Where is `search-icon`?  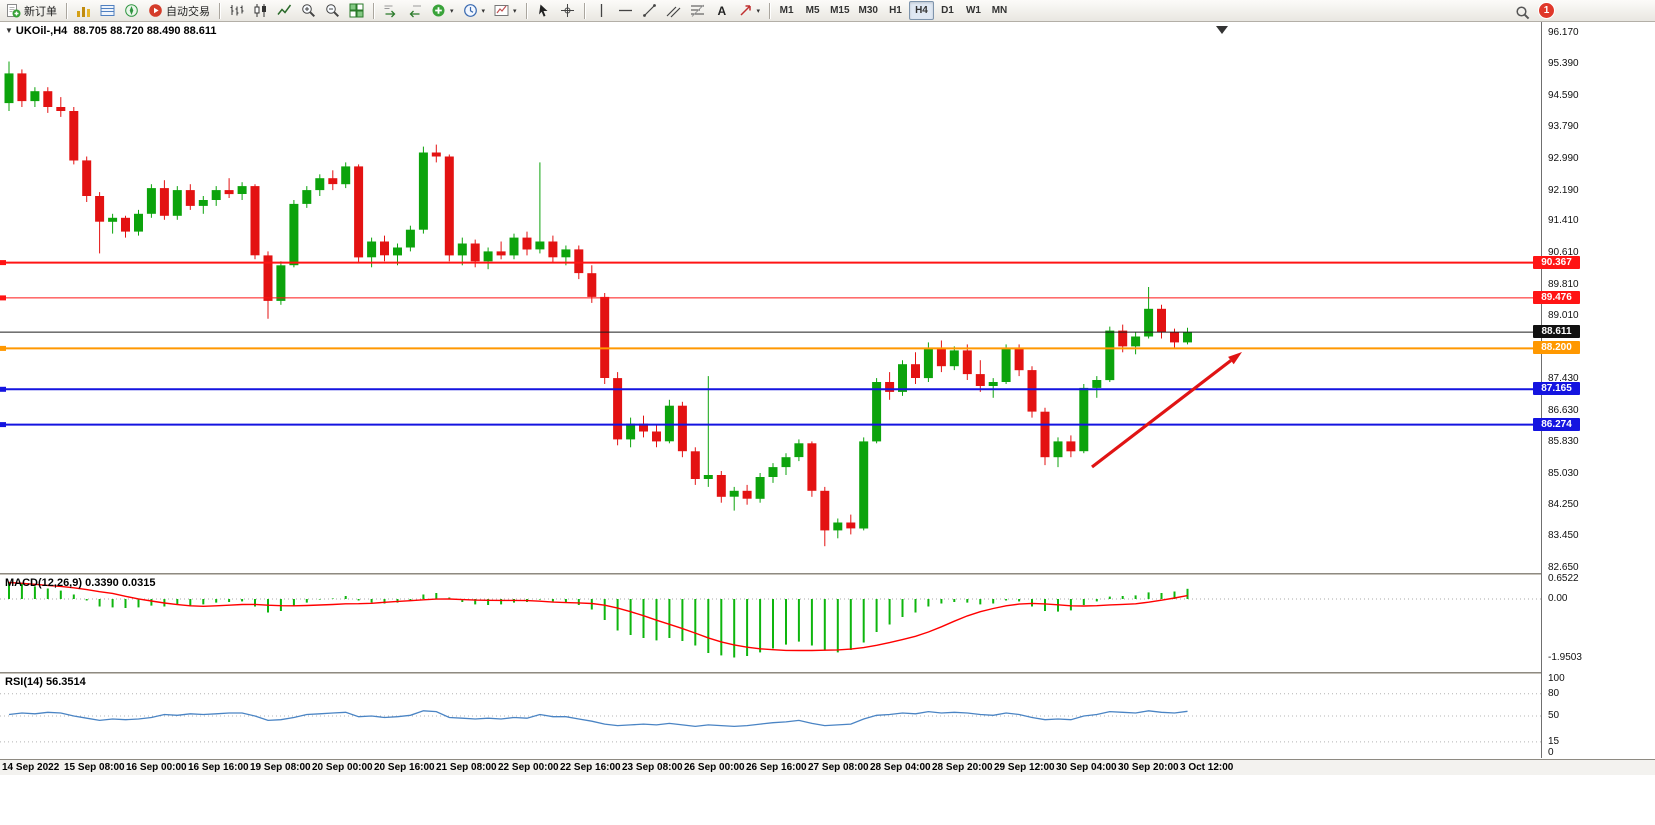 search-icon is located at coordinates (1522, 12).